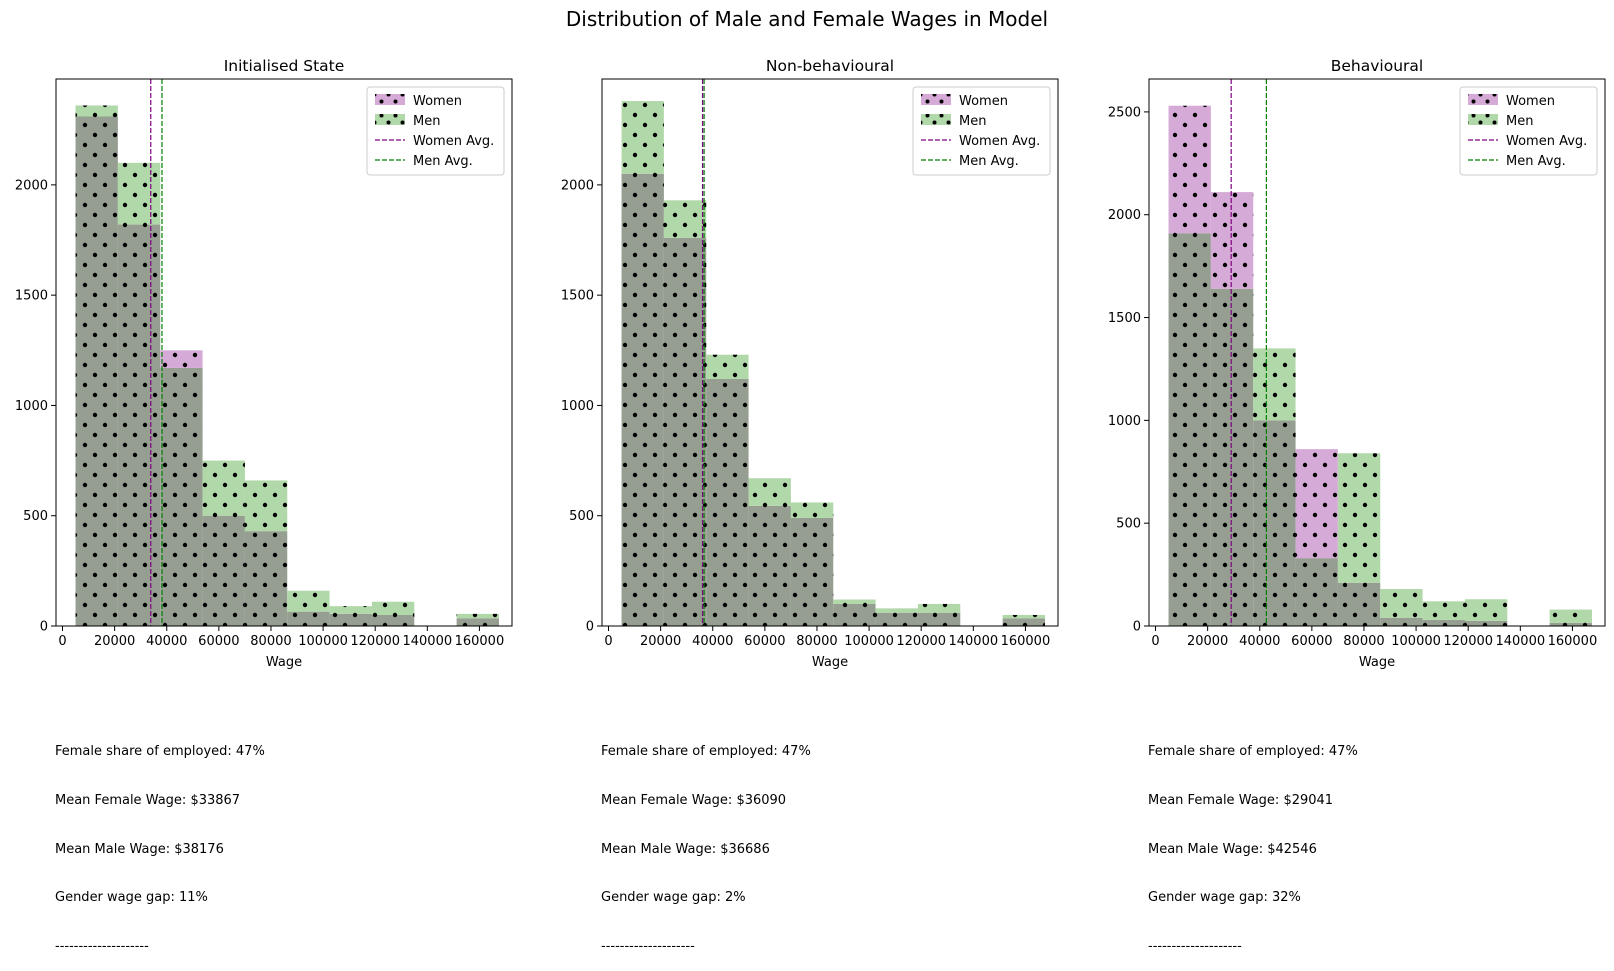 The height and width of the screenshot is (971, 1614). Describe the element at coordinates (1377, 66) in the screenshot. I see `panel-title: Behavioural` at that location.